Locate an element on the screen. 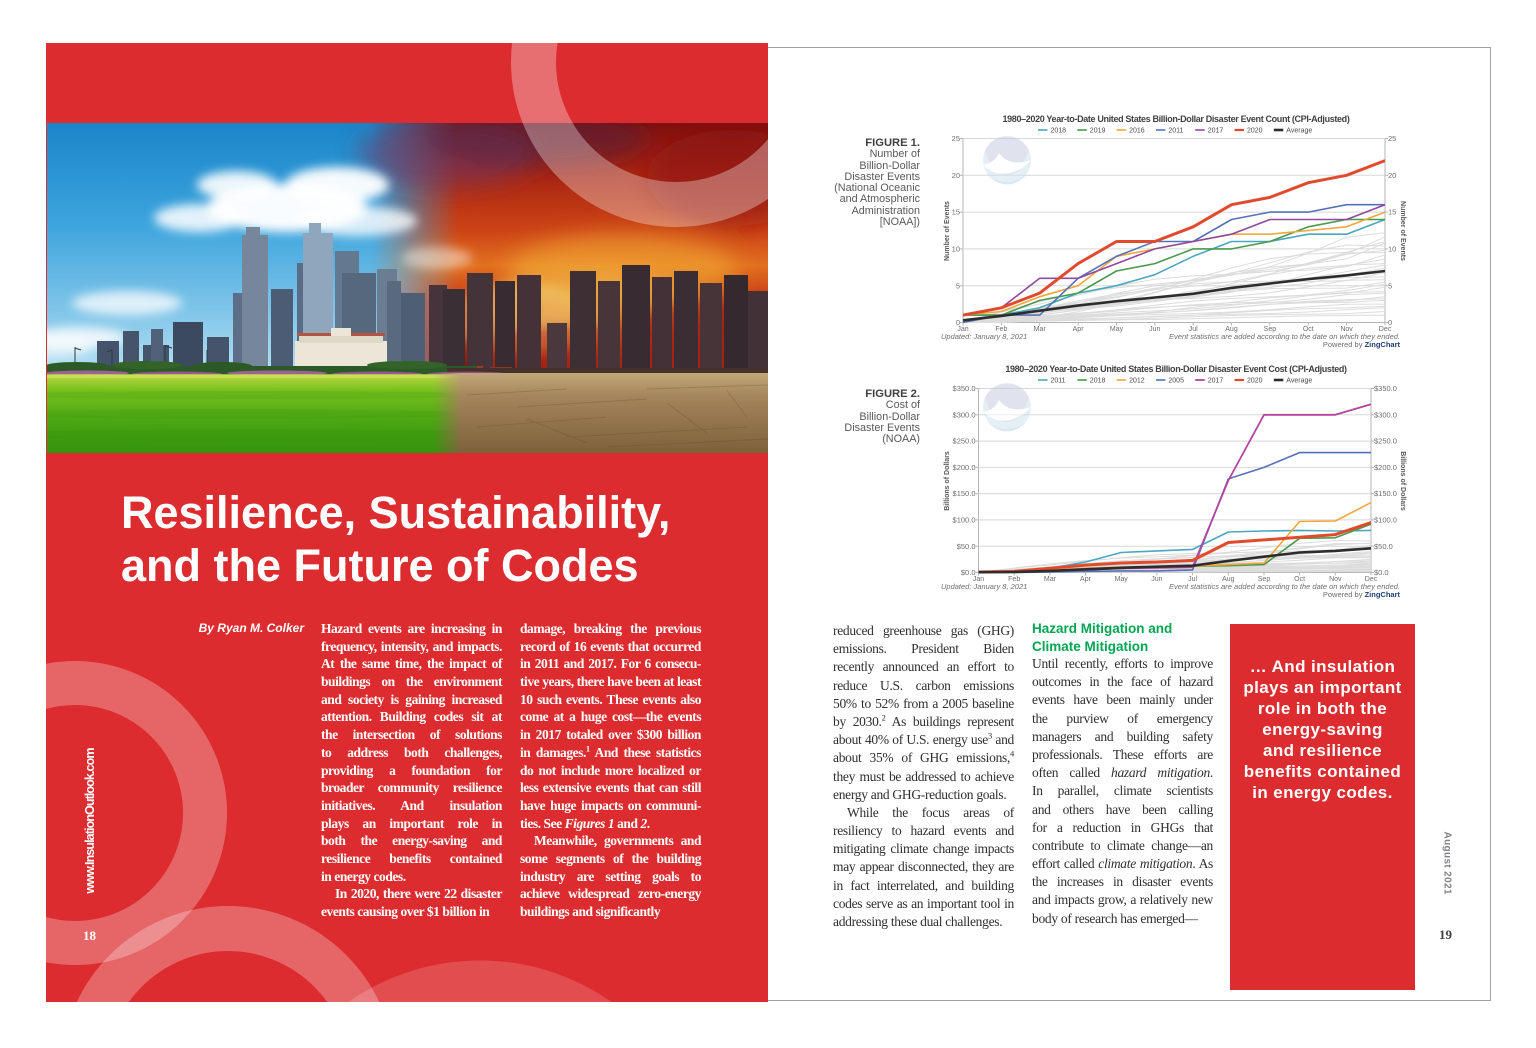 This screenshot has height=1048, width=1536. svg-text: 2016 is located at coordinates (1137, 131).